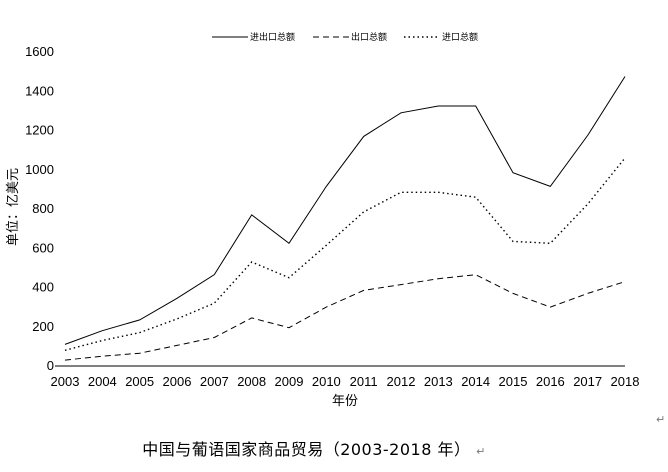 Image resolution: width=668 pixels, height=472 pixels. I want to click on legend: 进出口总额 出口总额 进口总额, so click(345, 37).